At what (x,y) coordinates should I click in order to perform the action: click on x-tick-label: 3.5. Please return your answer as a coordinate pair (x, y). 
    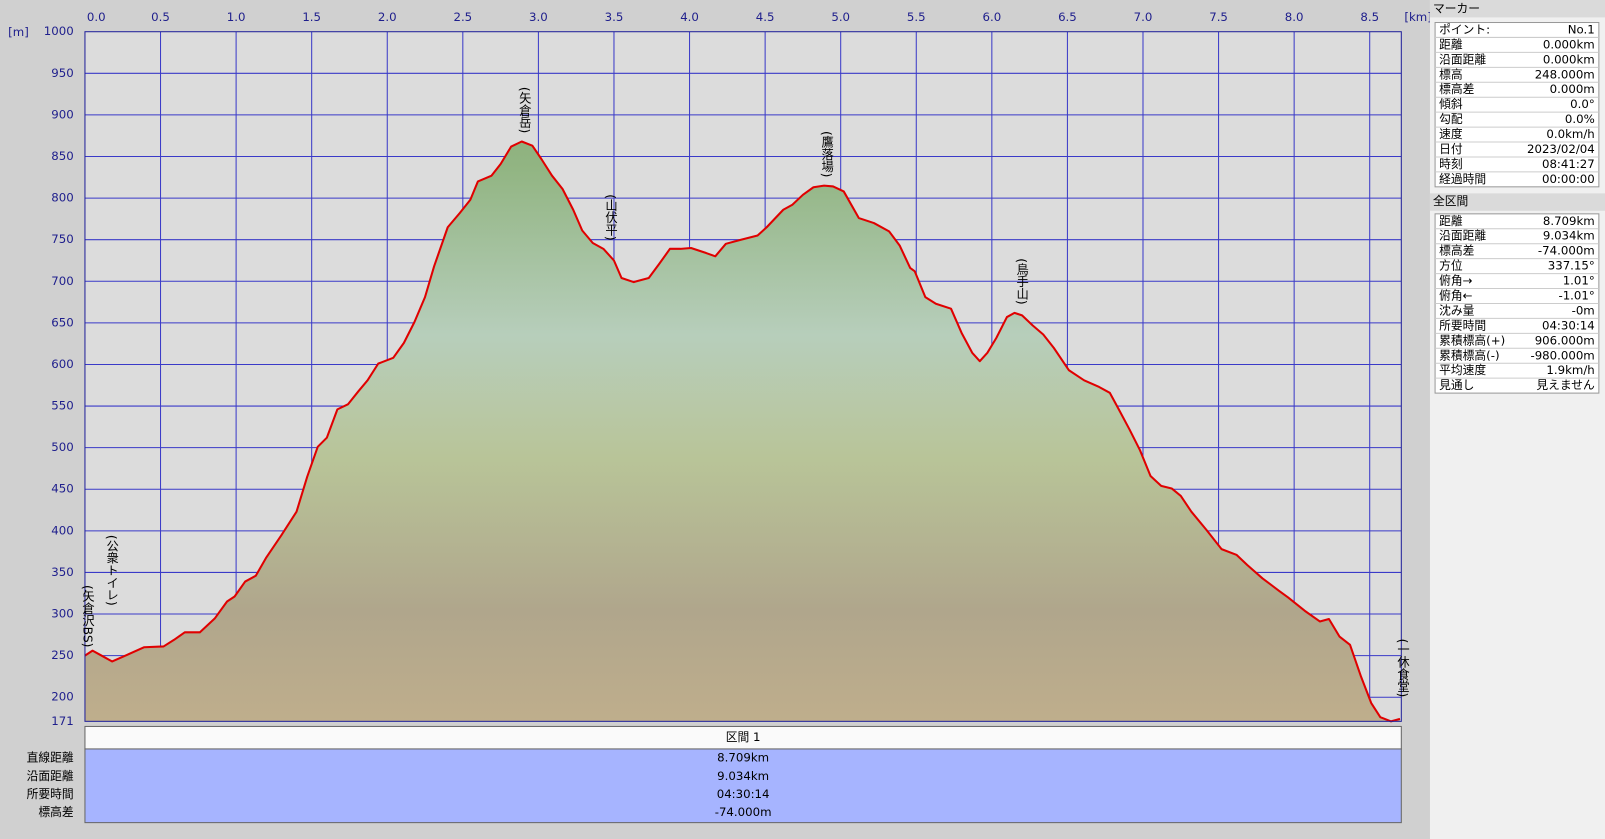
    Looking at the image, I should click on (614, 17).